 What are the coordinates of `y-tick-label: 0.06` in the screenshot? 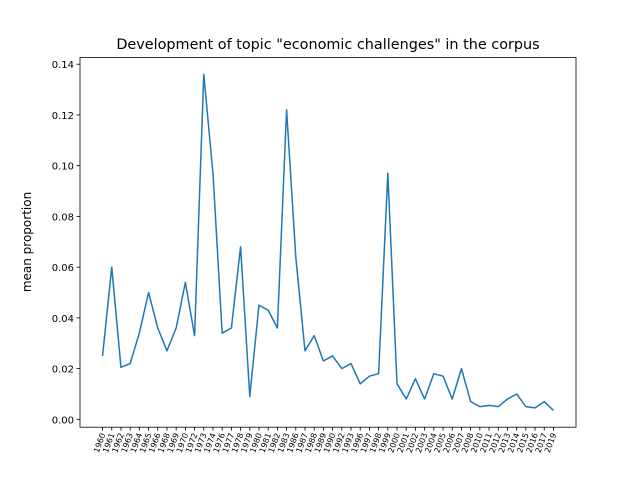 It's located at (63, 268).